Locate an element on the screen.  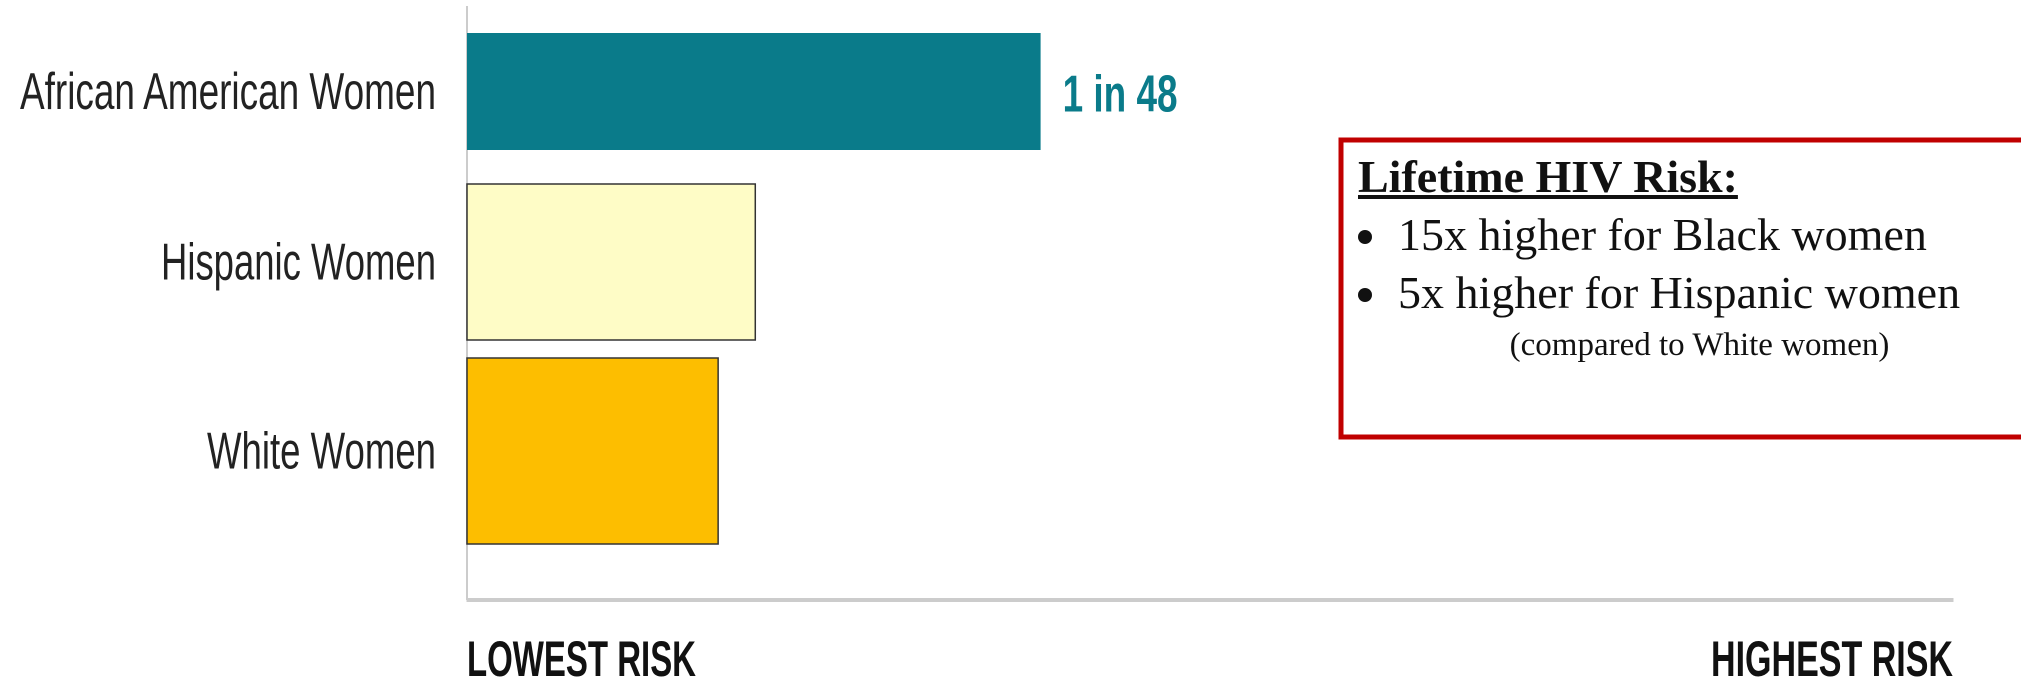
box-note: (compared to White women) is located at coordinates (1699, 345).